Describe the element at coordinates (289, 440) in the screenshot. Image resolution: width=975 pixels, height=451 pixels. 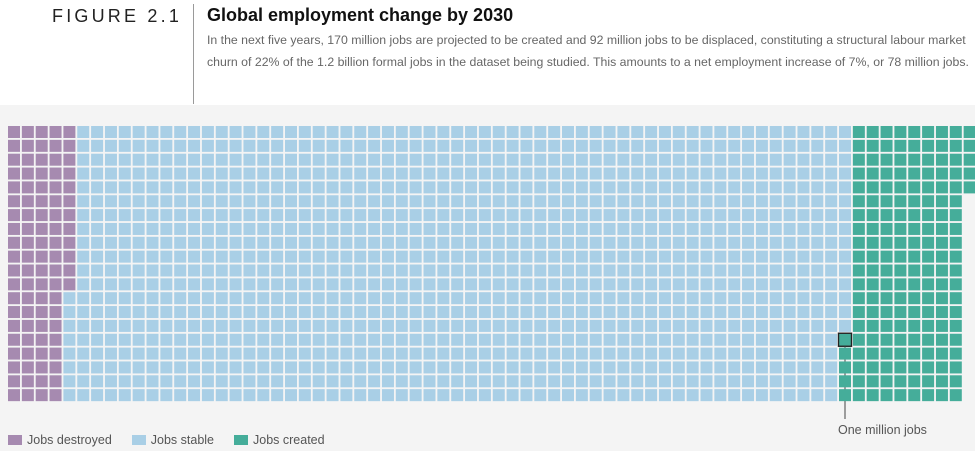
I see `legend-label: Jobs created` at that location.